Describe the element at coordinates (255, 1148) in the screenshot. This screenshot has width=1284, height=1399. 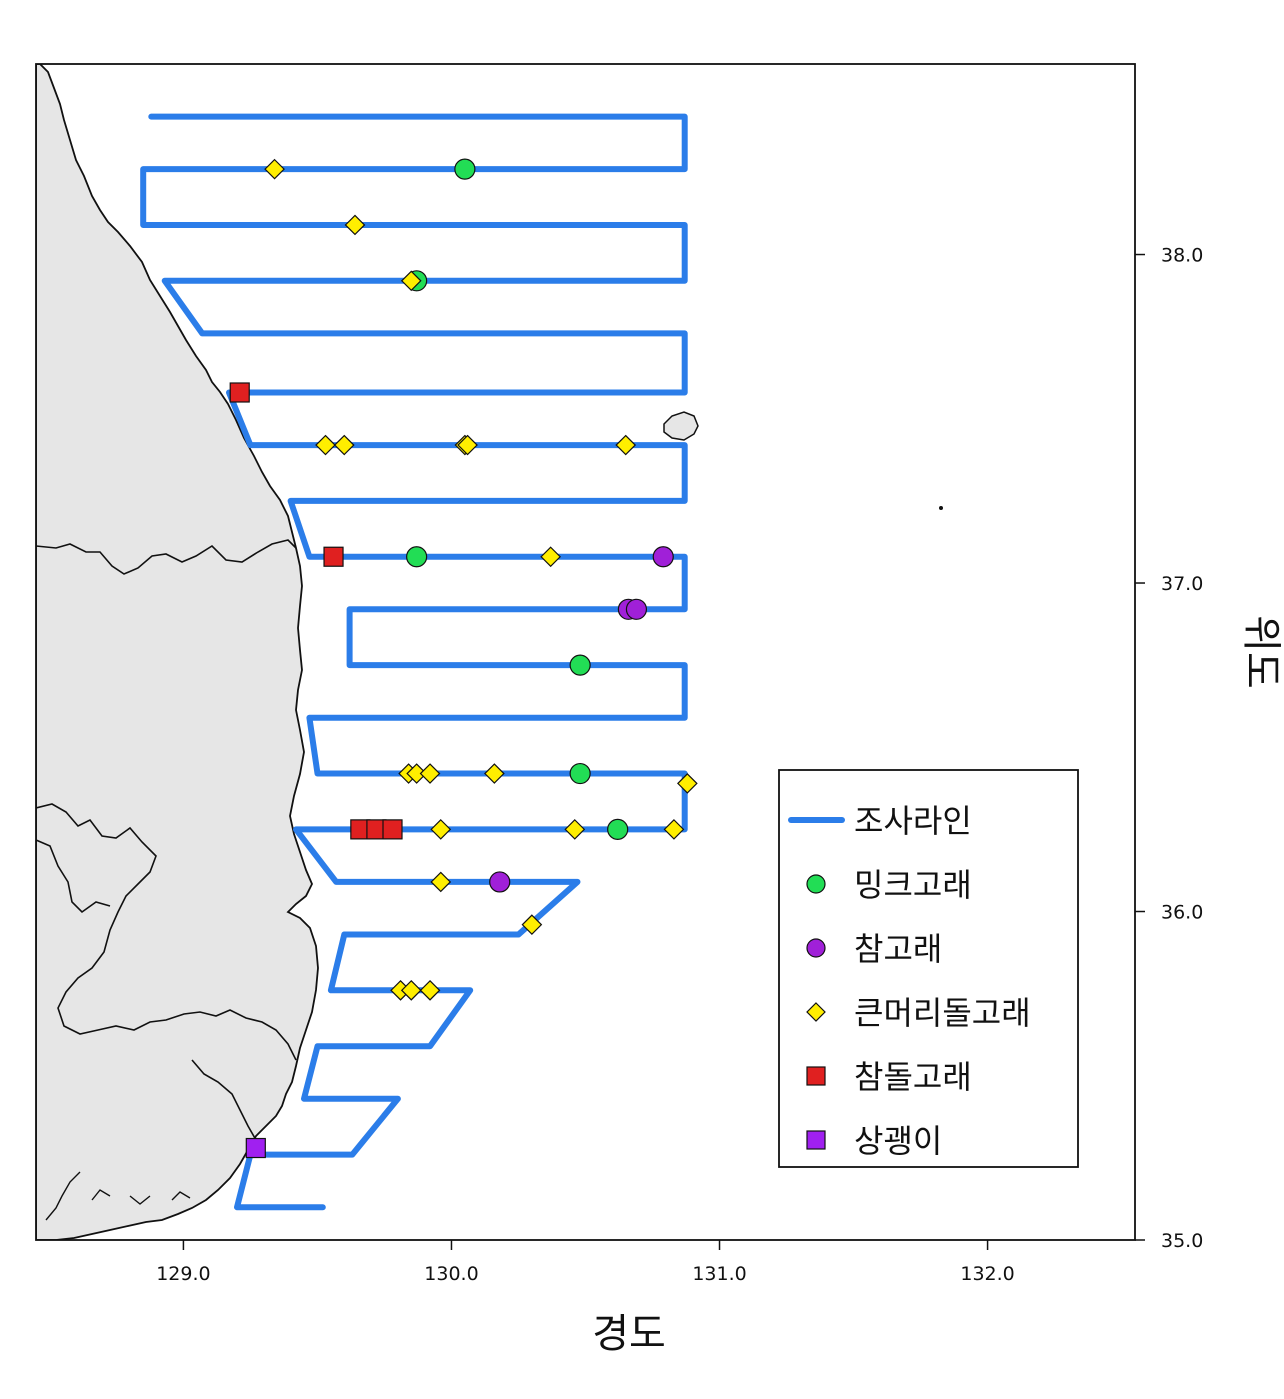
I see `sighting-humpback` at that location.